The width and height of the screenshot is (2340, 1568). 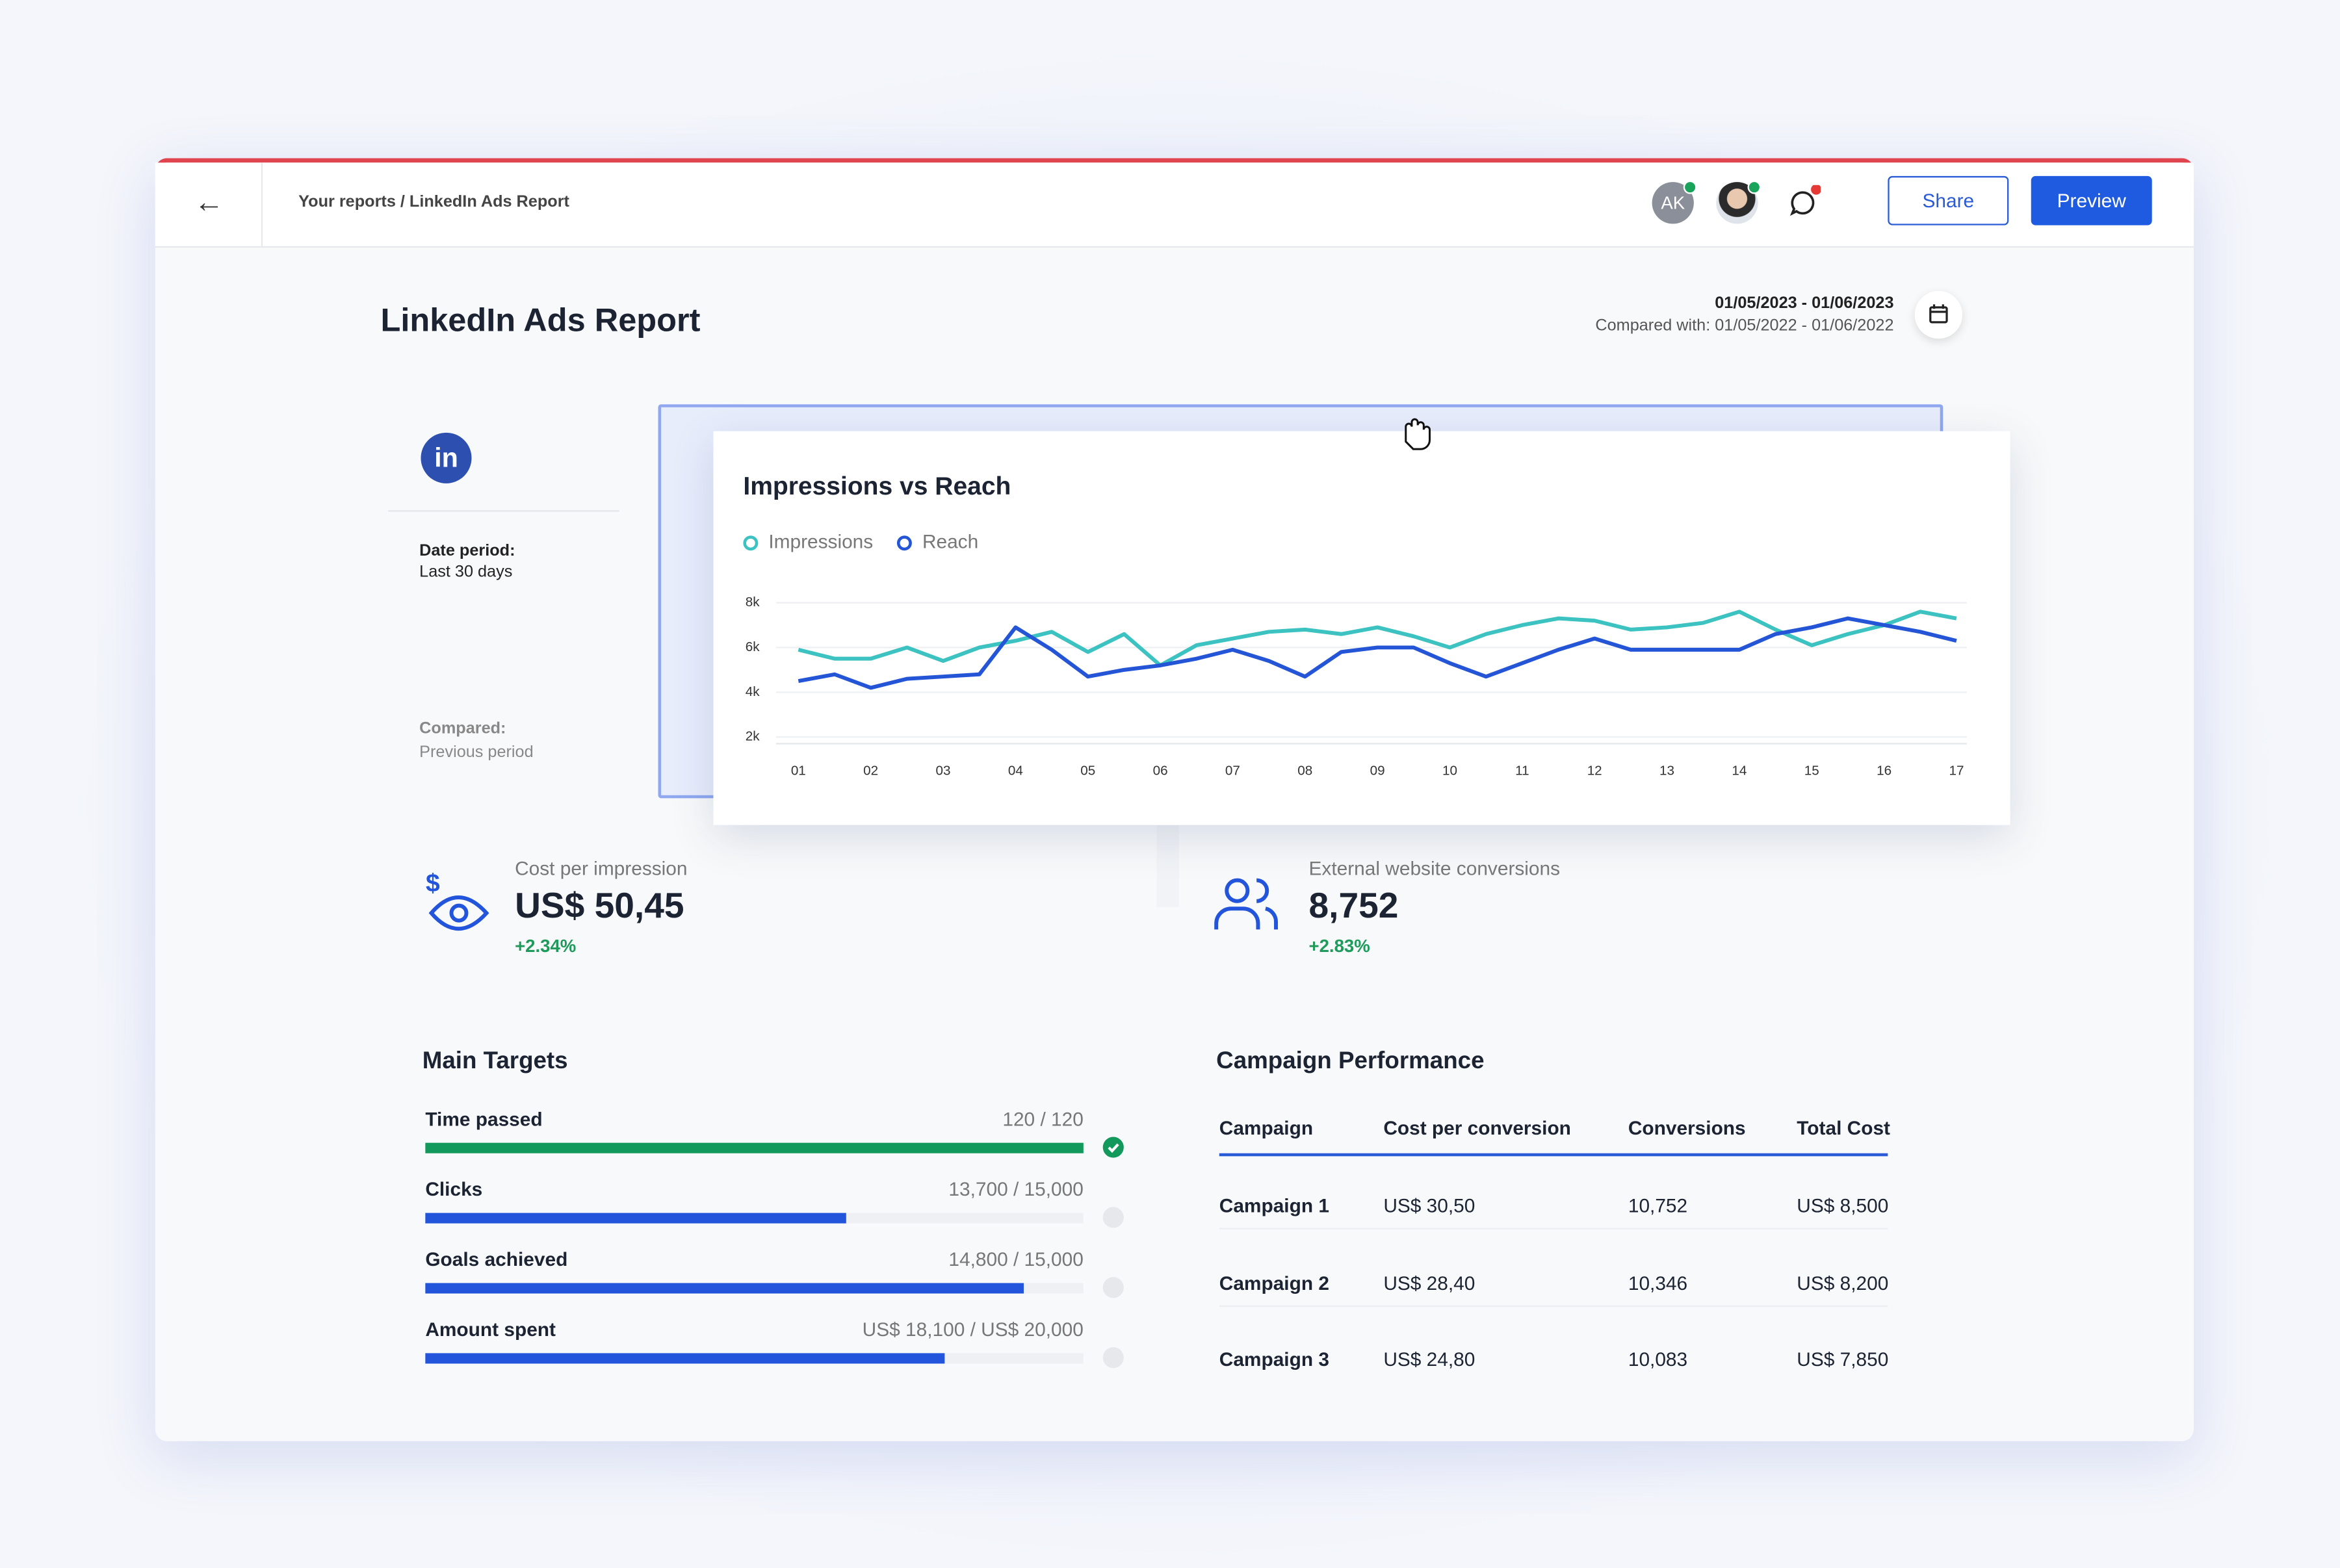 I want to click on linkedin-logo, so click(x=446, y=457).